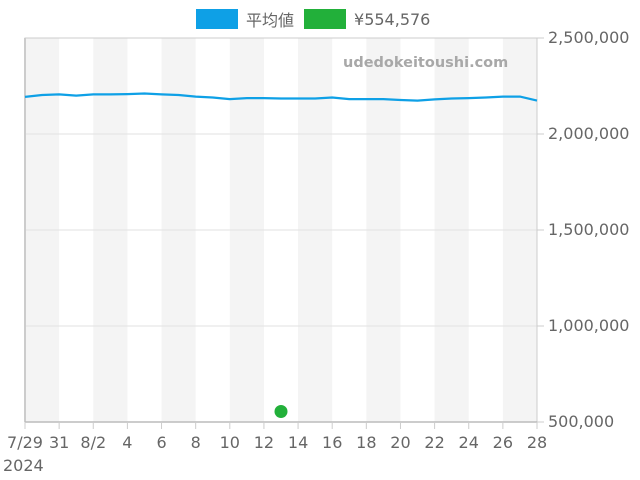 This screenshot has height=480, width=640. Describe the element at coordinates (229, 442) in the screenshot. I see `x-tick-label: 10` at that location.